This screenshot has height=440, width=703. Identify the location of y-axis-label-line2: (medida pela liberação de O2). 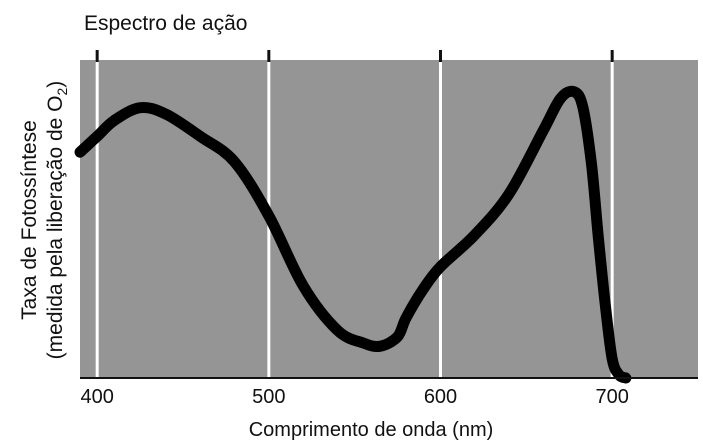
(57, 220).